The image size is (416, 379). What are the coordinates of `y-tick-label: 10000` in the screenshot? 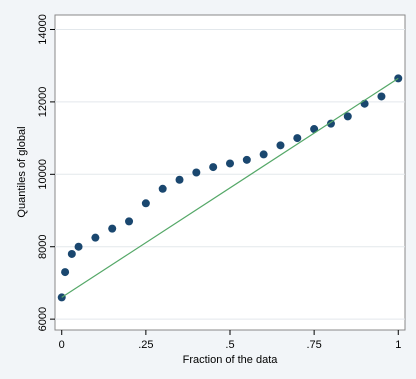 It's located at (43, 174).